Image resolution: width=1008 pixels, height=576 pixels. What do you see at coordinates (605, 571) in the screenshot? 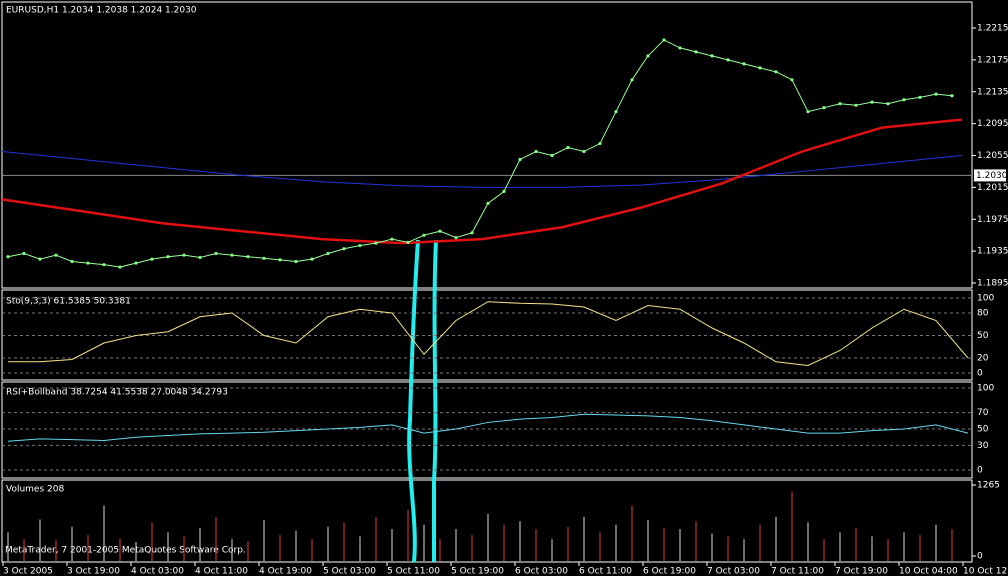
I see `time-label: 6 Oct 11:00` at bounding box center [605, 571].